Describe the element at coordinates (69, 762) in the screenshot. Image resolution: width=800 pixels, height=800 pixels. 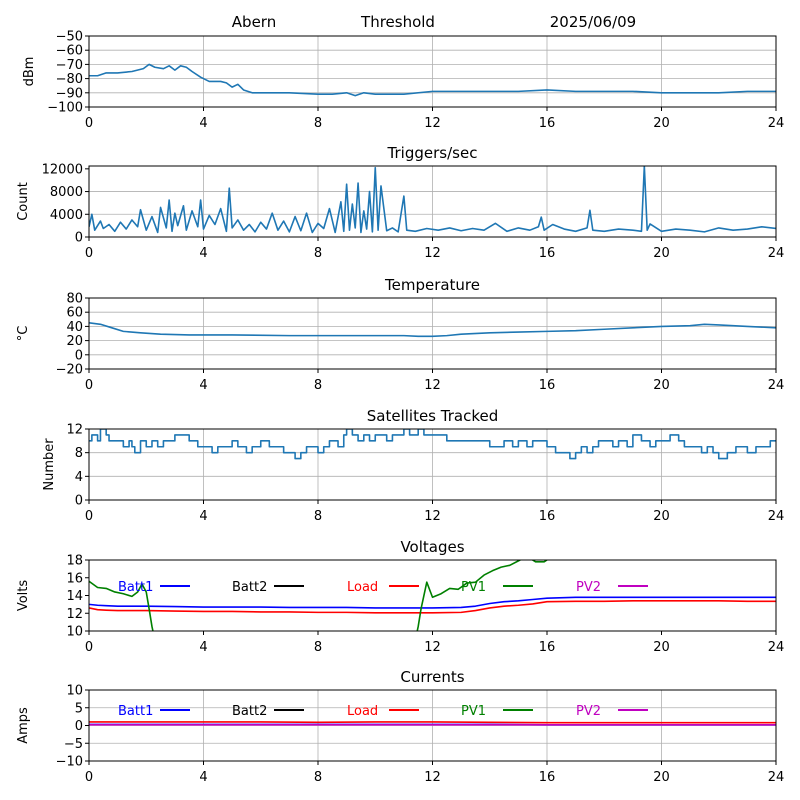
I see `y-tick-label: −10` at that location.